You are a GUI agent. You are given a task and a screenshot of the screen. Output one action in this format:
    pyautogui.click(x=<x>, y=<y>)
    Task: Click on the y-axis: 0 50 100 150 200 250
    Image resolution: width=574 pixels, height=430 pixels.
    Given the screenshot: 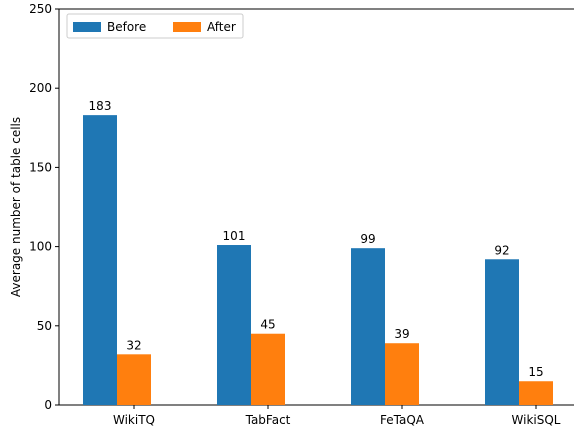 What is the action you would take?
    pyautogui.click(x=44, y=207)
    